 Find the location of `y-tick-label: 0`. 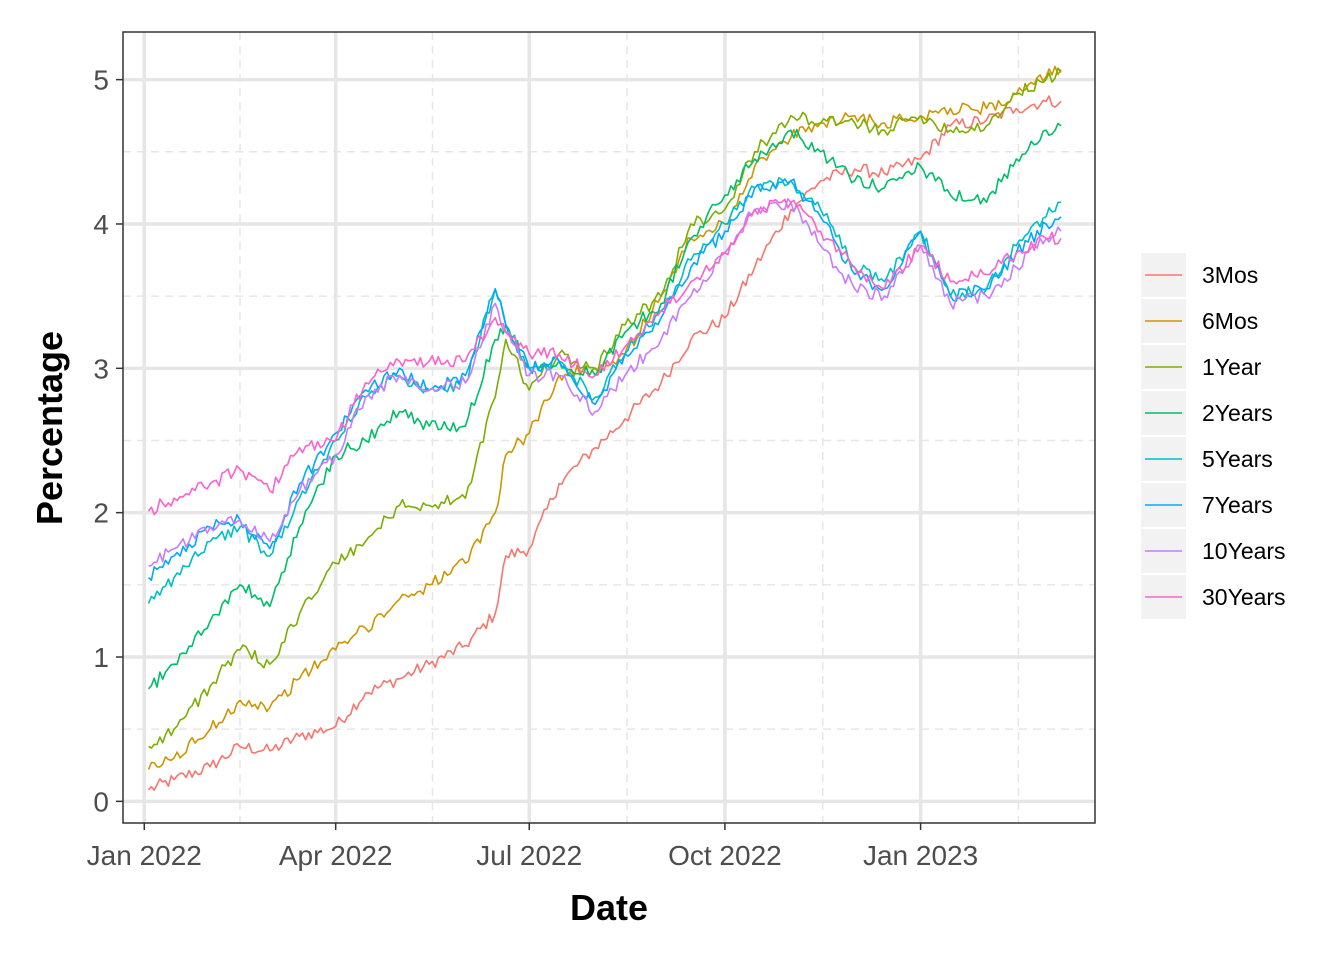

y-tick-label: 0 is located at coordinates (101, 801).